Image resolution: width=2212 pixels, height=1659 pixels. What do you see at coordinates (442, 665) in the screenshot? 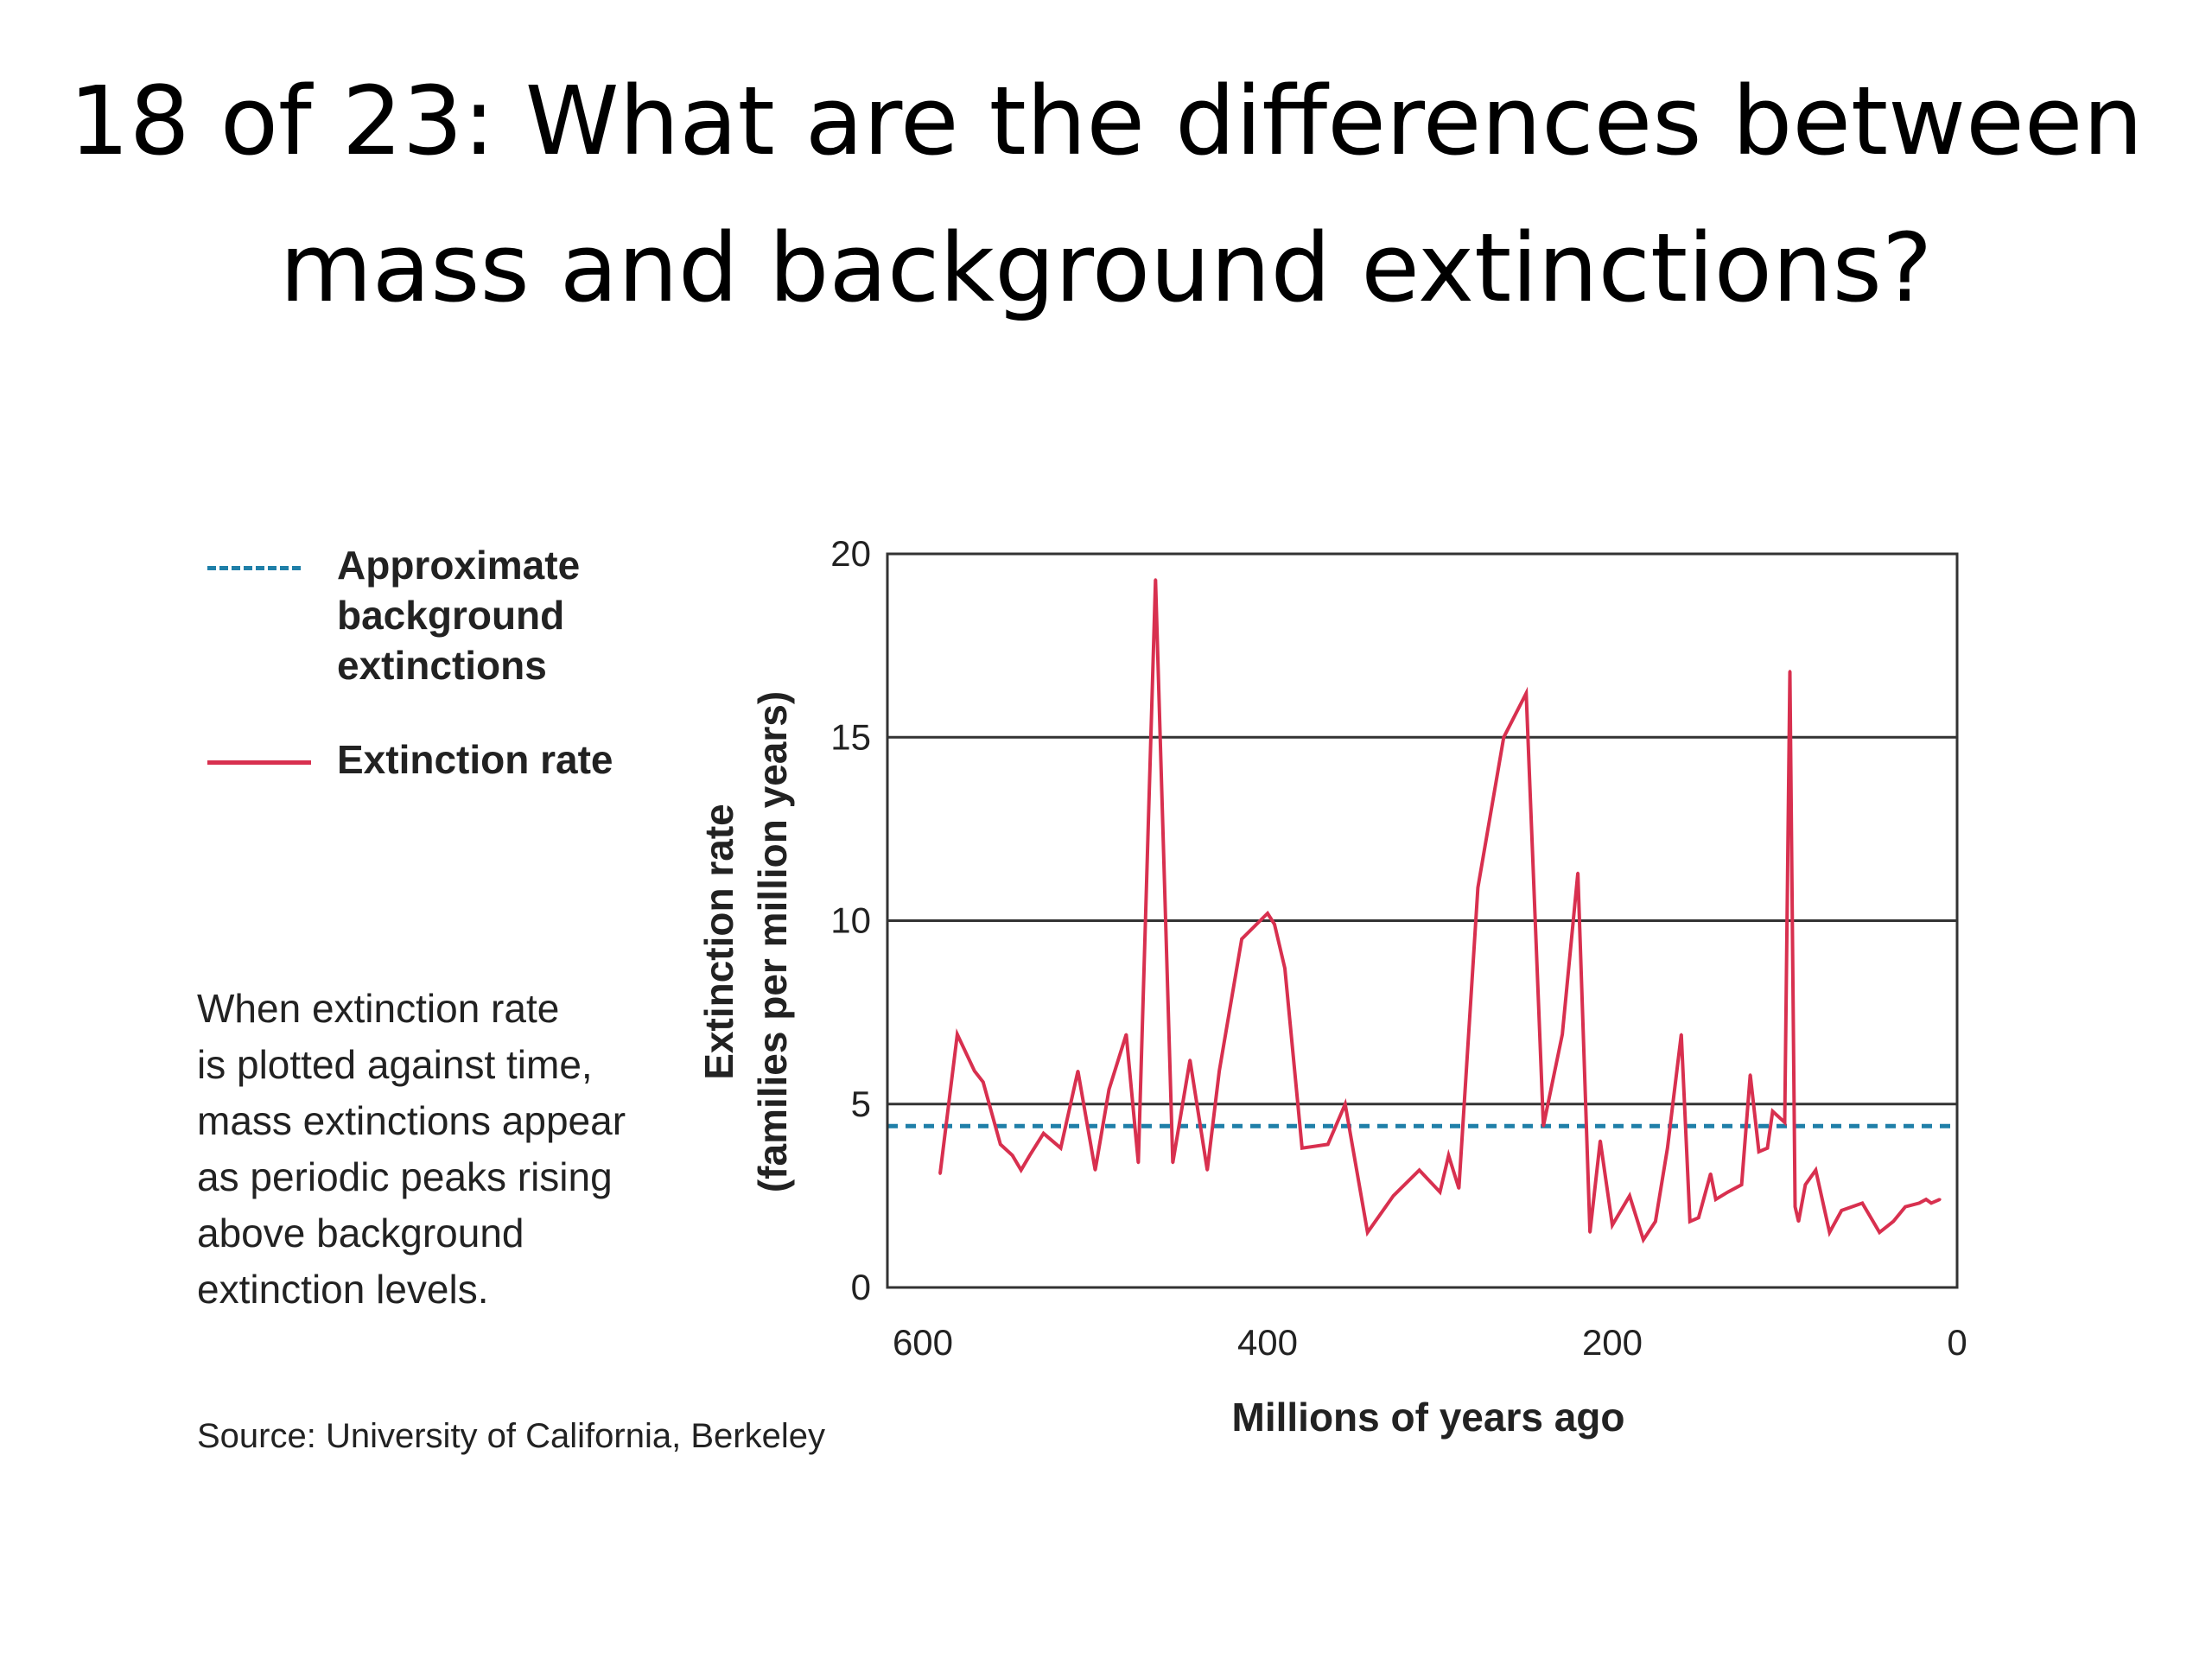
I see `legend-label-background-3: extinctions` at bounding box center [442, 665].